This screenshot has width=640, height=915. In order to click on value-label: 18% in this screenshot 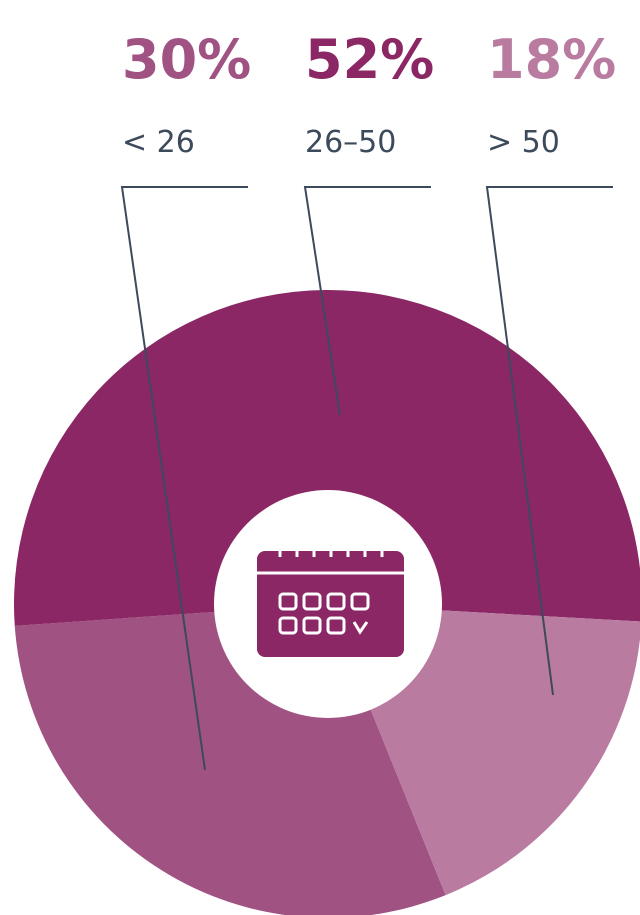, I will do `click(551, 59)`.